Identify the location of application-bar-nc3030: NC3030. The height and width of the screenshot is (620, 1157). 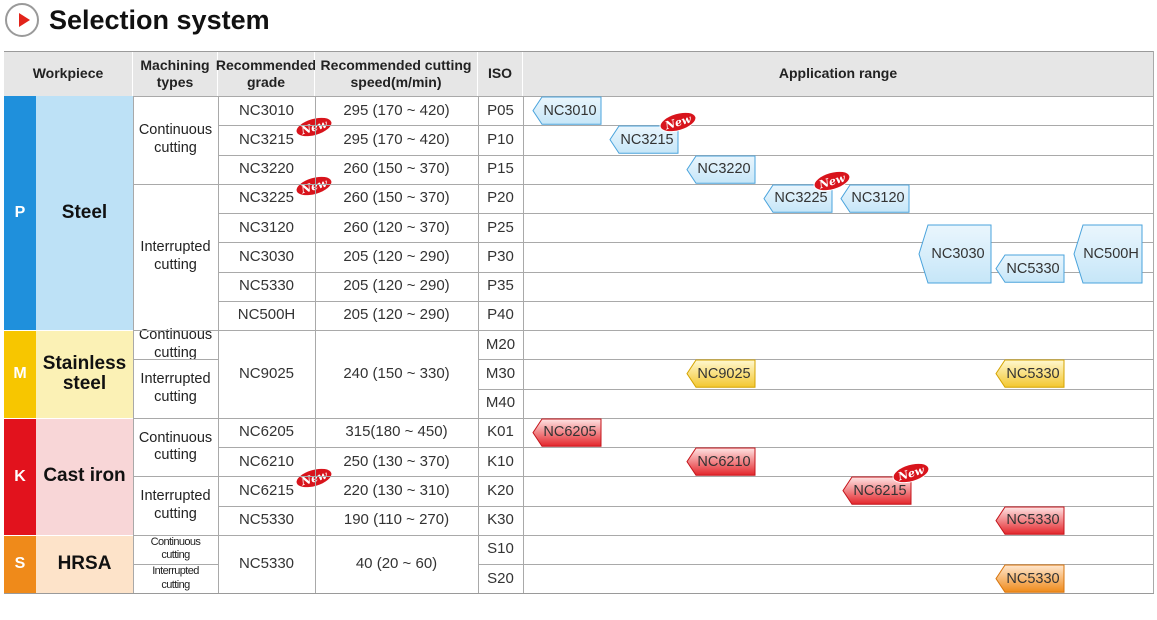
(955, 254).